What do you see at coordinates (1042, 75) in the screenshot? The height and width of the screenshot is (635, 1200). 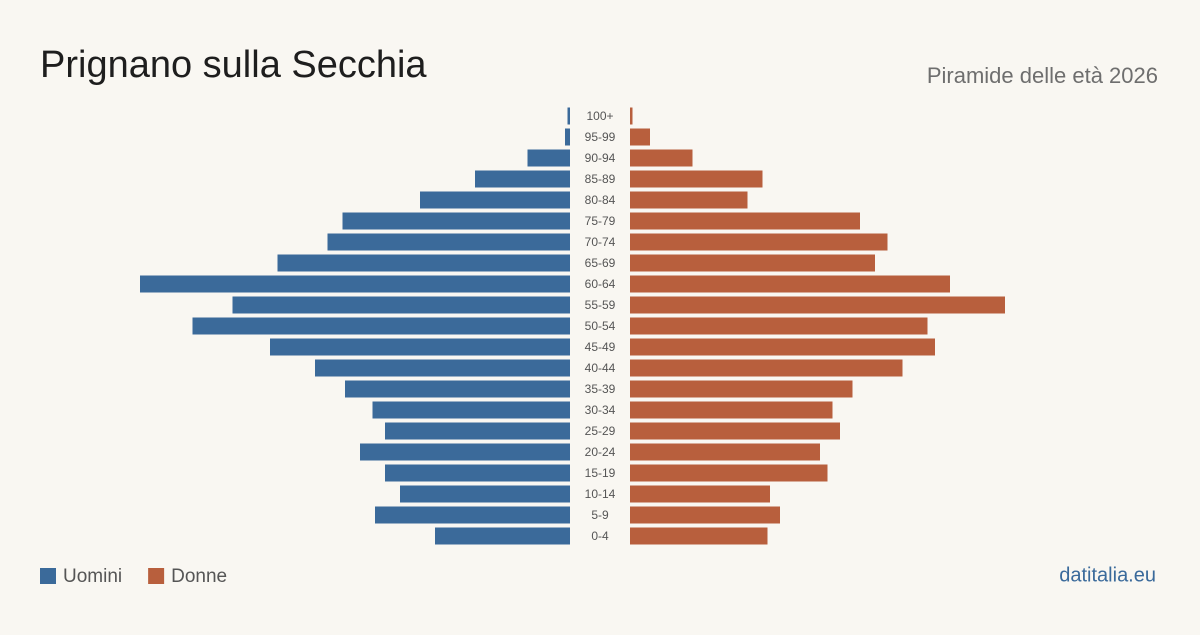 I see `chart-subtitle: Piramide delle età 2026` at bounding box center [1042, 75].